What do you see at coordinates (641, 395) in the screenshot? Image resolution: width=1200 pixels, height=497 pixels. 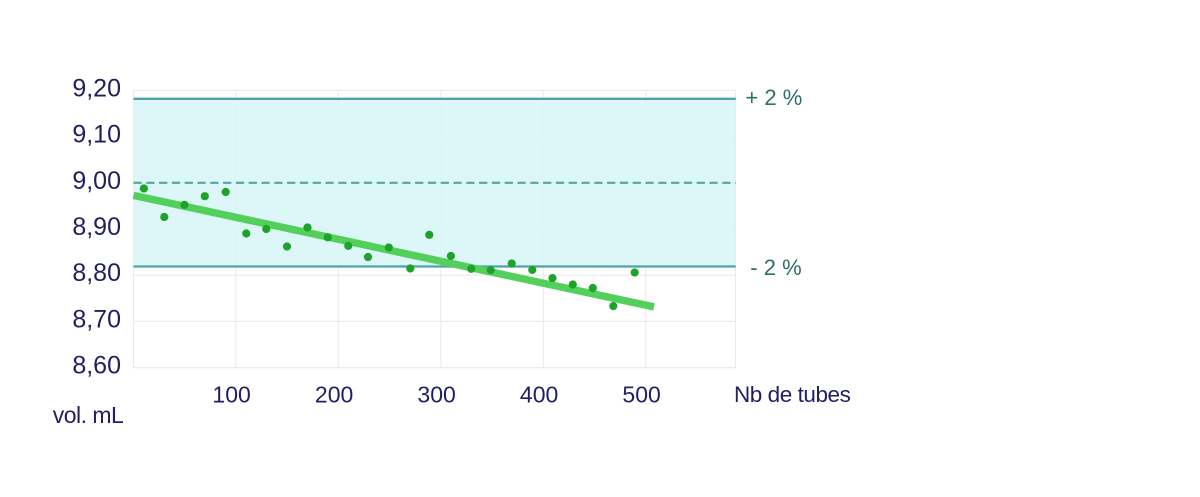 I see `svg-text: 500` at bounding box center [641, 395].